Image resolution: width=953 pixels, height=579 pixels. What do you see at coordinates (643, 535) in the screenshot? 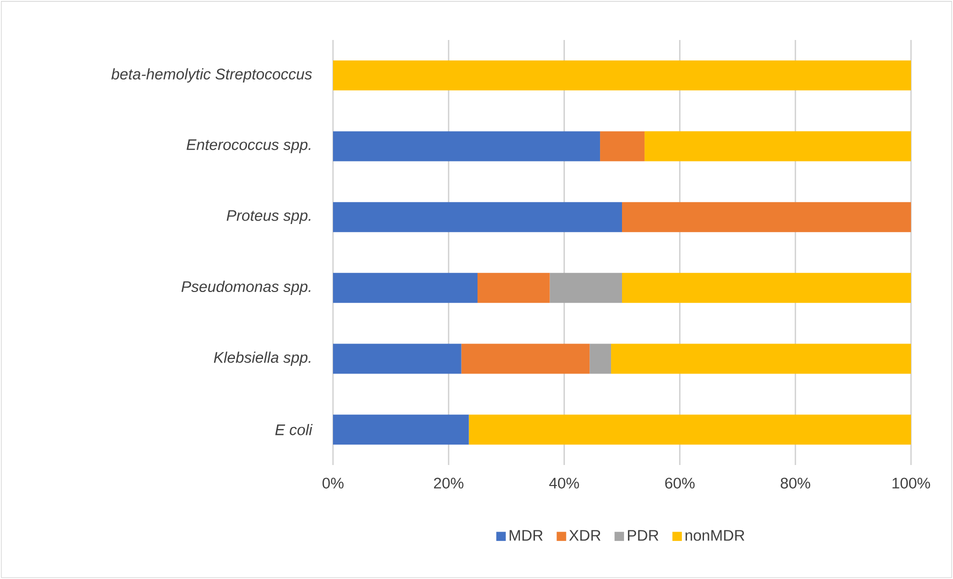
I see `legend-label: PDR` at bounding box center [643, 535].